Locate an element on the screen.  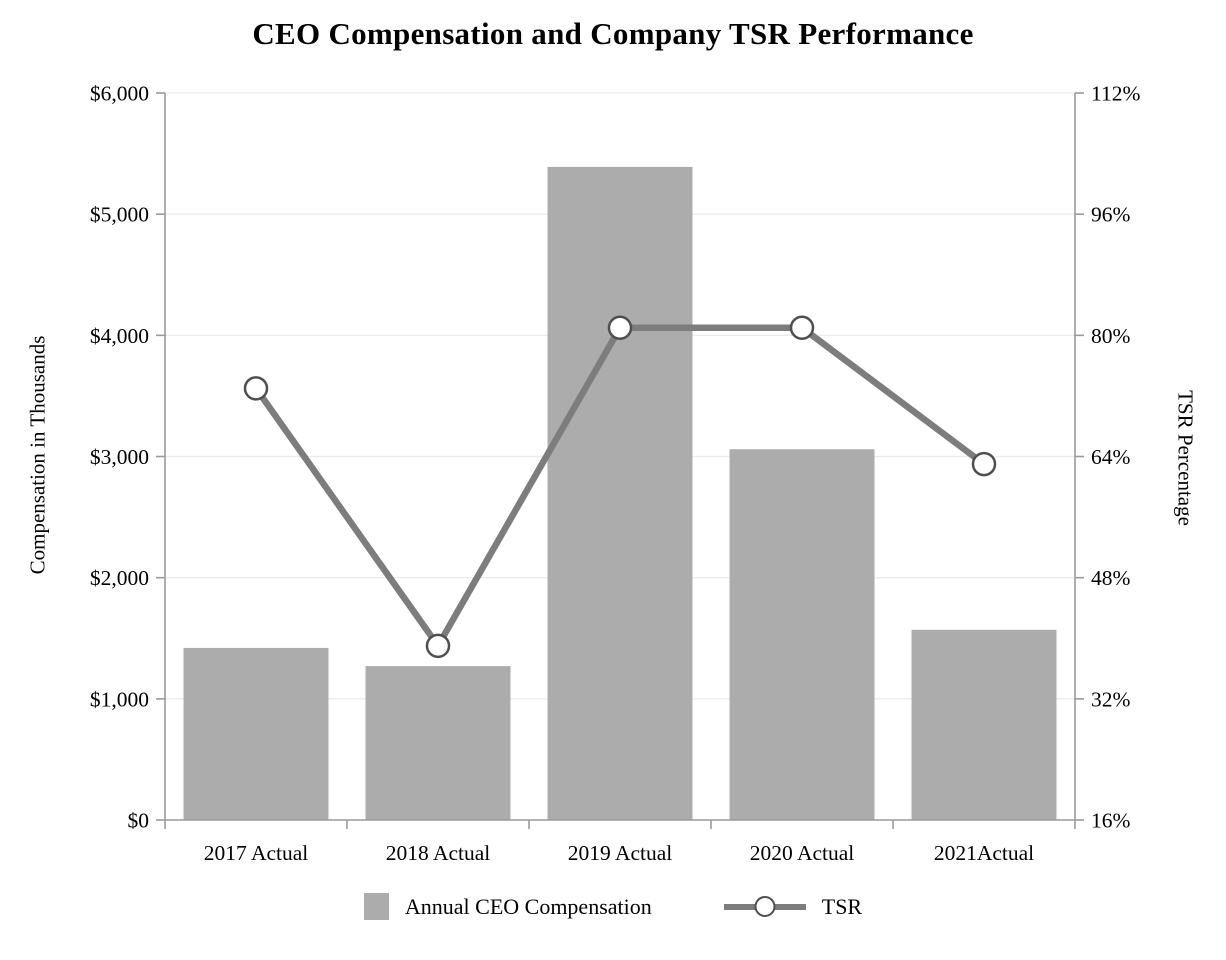
bar-swatch-icon is located at coordinates (376, 906).